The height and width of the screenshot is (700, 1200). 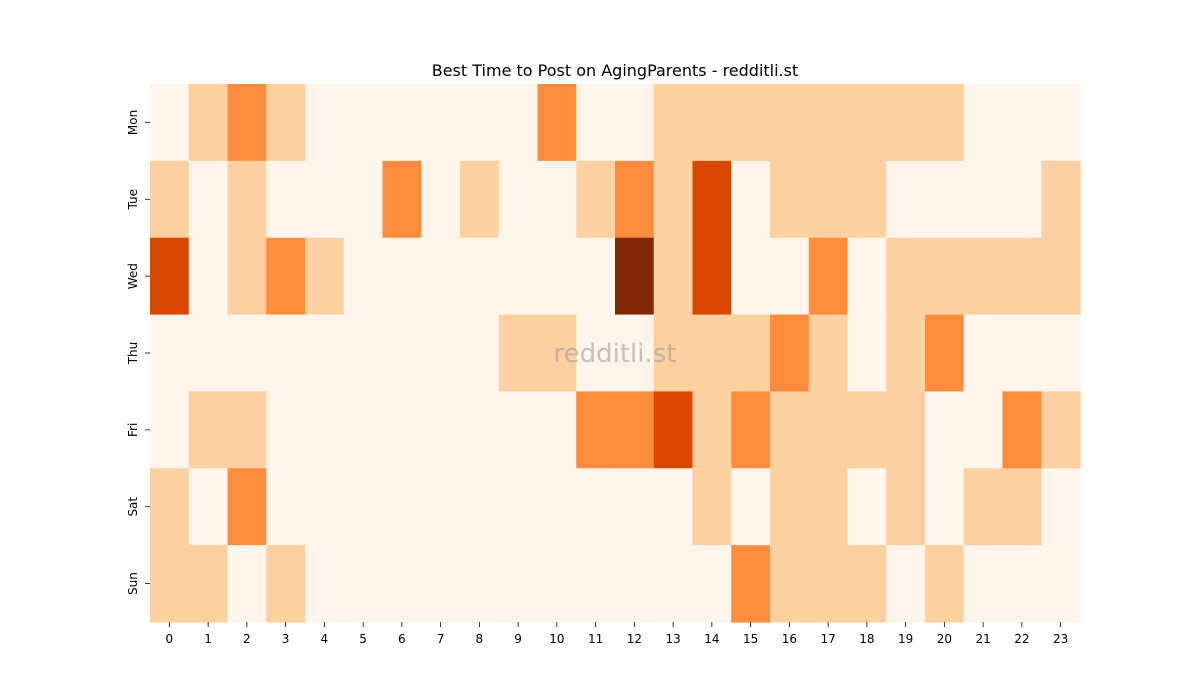 What do you see at coordinates (325, 639) in the screenshot?
I see `x-tick-label: 4` at bounding box center [325, 639].